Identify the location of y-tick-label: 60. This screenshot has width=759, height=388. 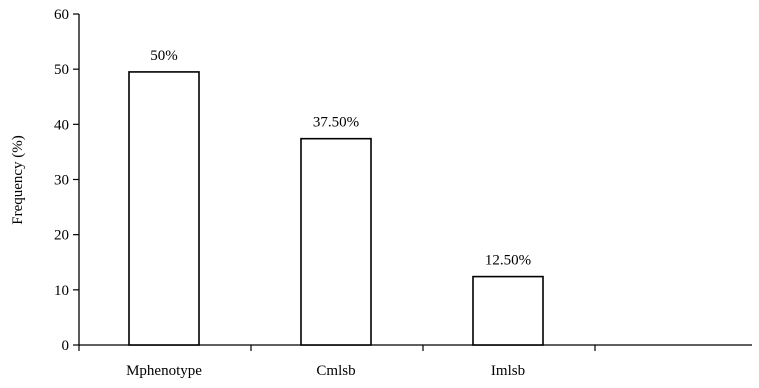
(61, 15).